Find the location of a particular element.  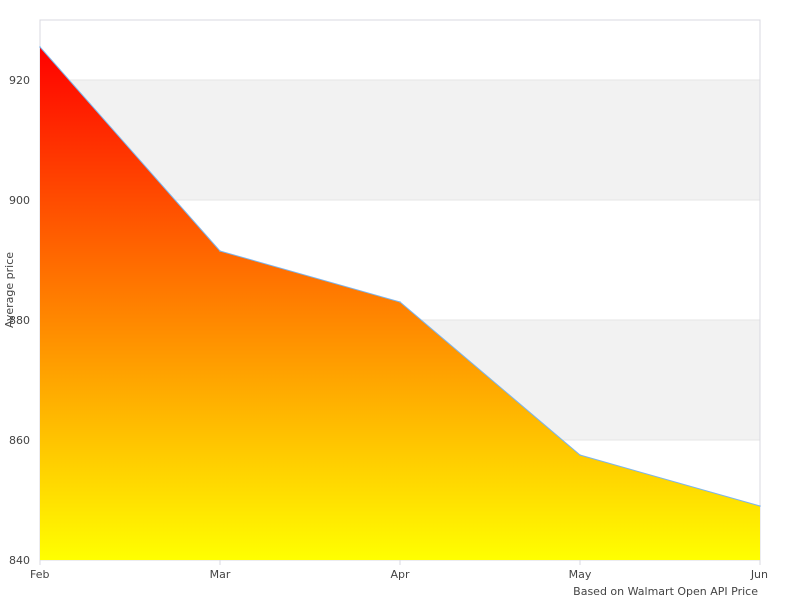

x-axis-ticks: Feb Mar Apr May Jun is located at coordinates (399, 570).